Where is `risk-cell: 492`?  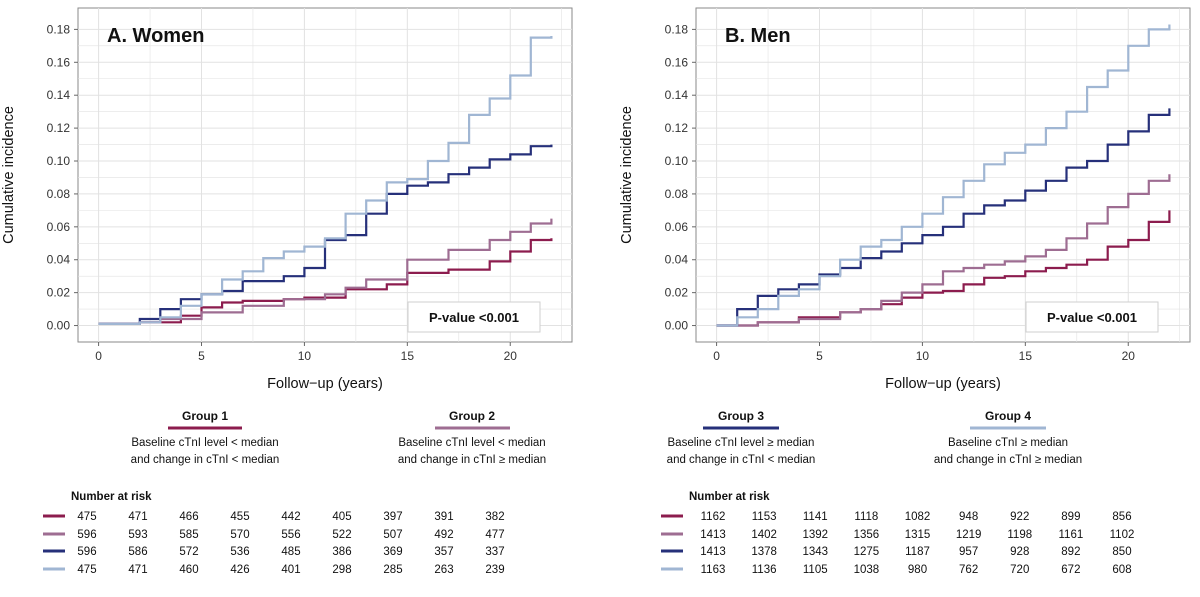 risk-cell: 492 is located at coordinates (443, 535).